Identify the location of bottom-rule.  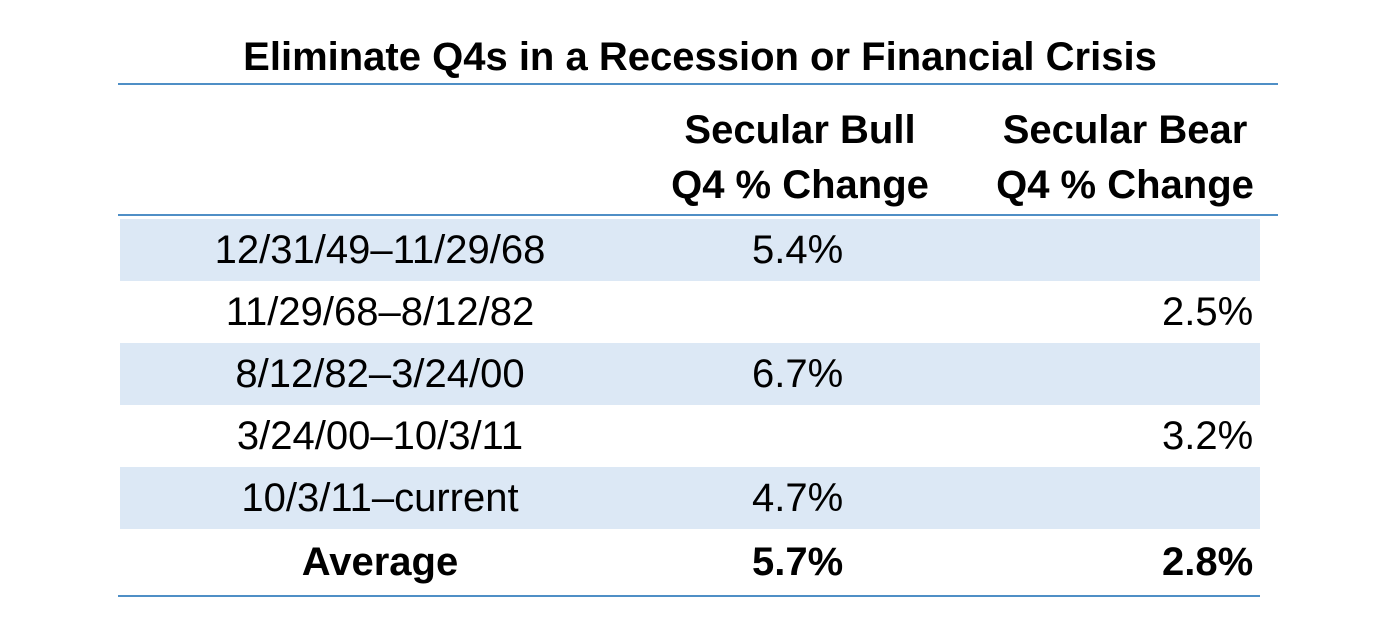
(689, 596).